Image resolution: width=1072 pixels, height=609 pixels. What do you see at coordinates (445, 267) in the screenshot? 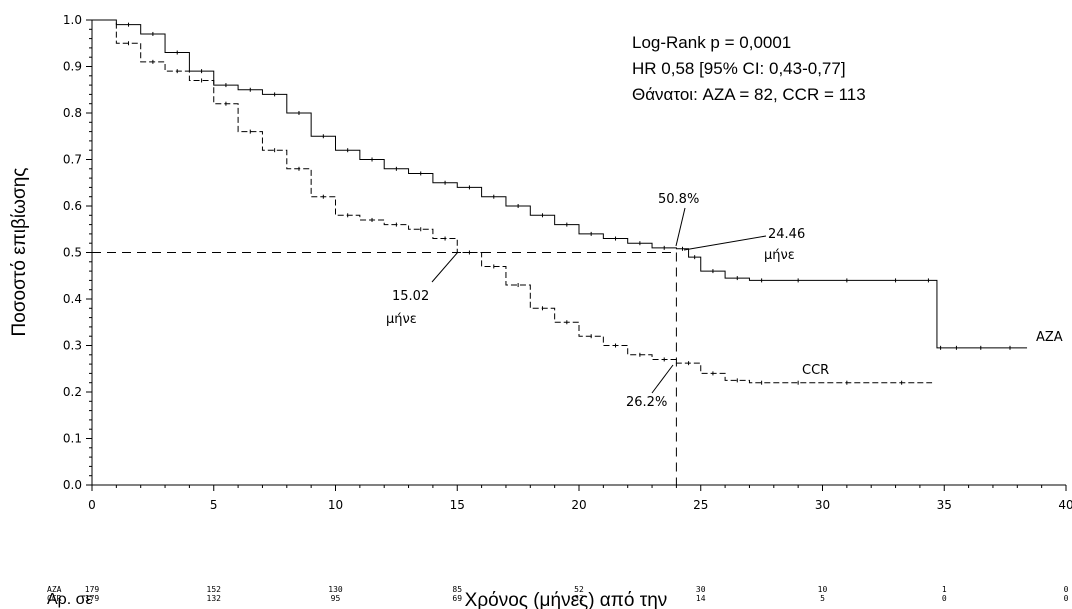
I see `ccr-median-pointer` at bounding box center [445, 267].